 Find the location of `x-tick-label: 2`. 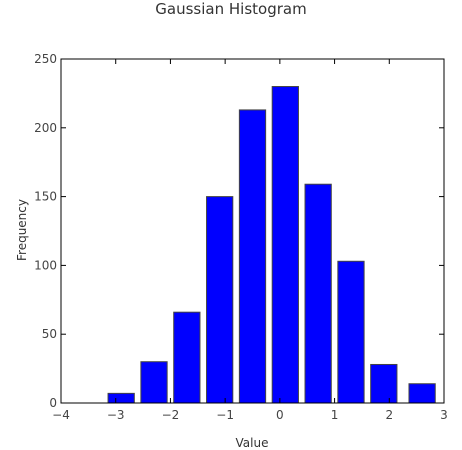

x-tick-label: 2 is located at coordinates (389, 415).